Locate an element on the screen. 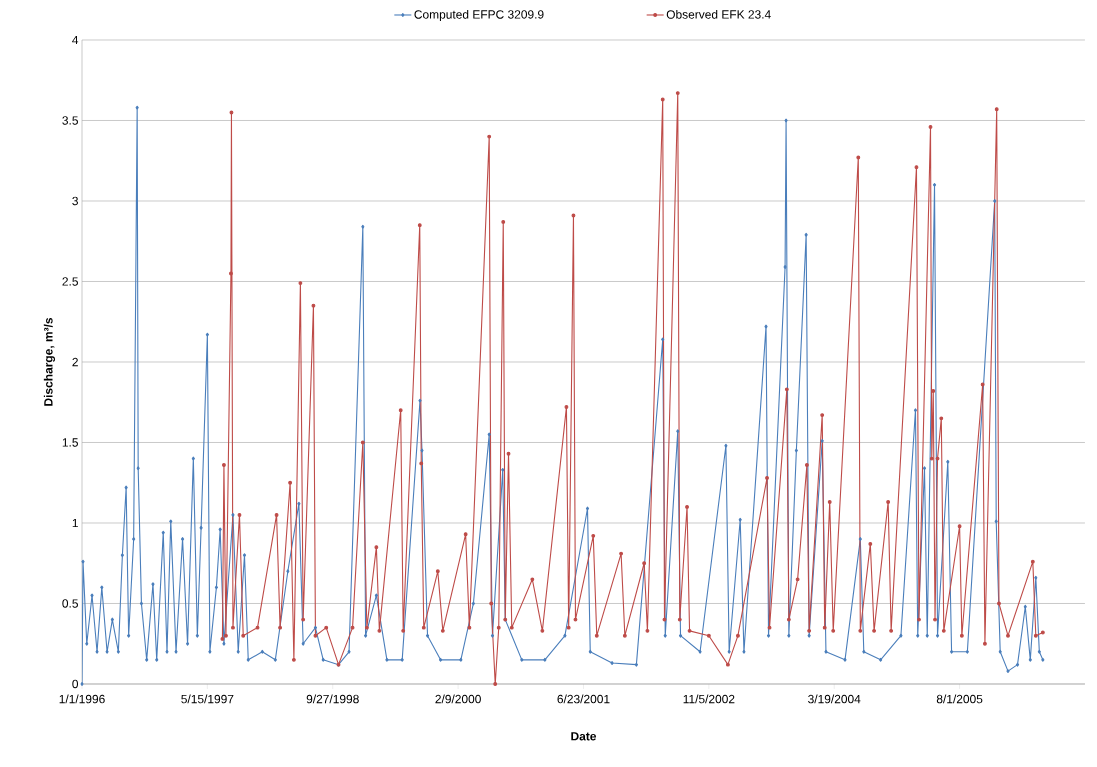 The height and width of the screenshot is (767, 1097). y-tick-label: 2.5 is located at coordinates (70, 281).